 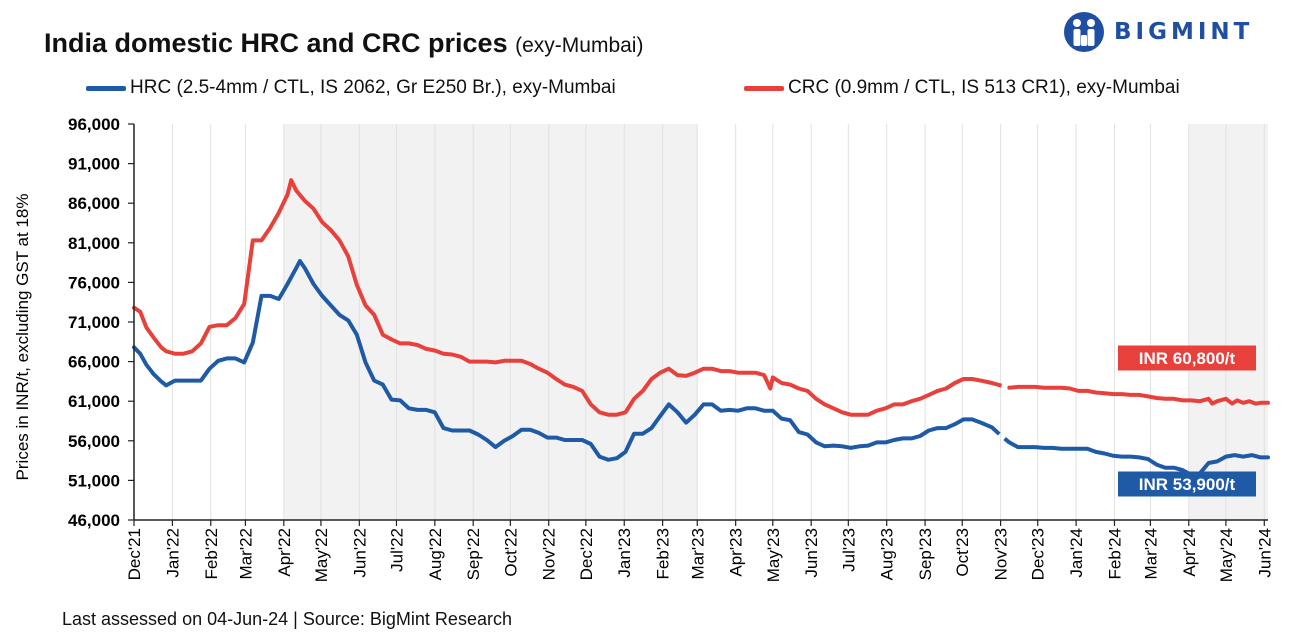 What do you see at coordinates (1187, 421) in the screenshot?
I see `annotations: INR 60,800/t INR 53,900/t` at bounding box center [1187, 421].